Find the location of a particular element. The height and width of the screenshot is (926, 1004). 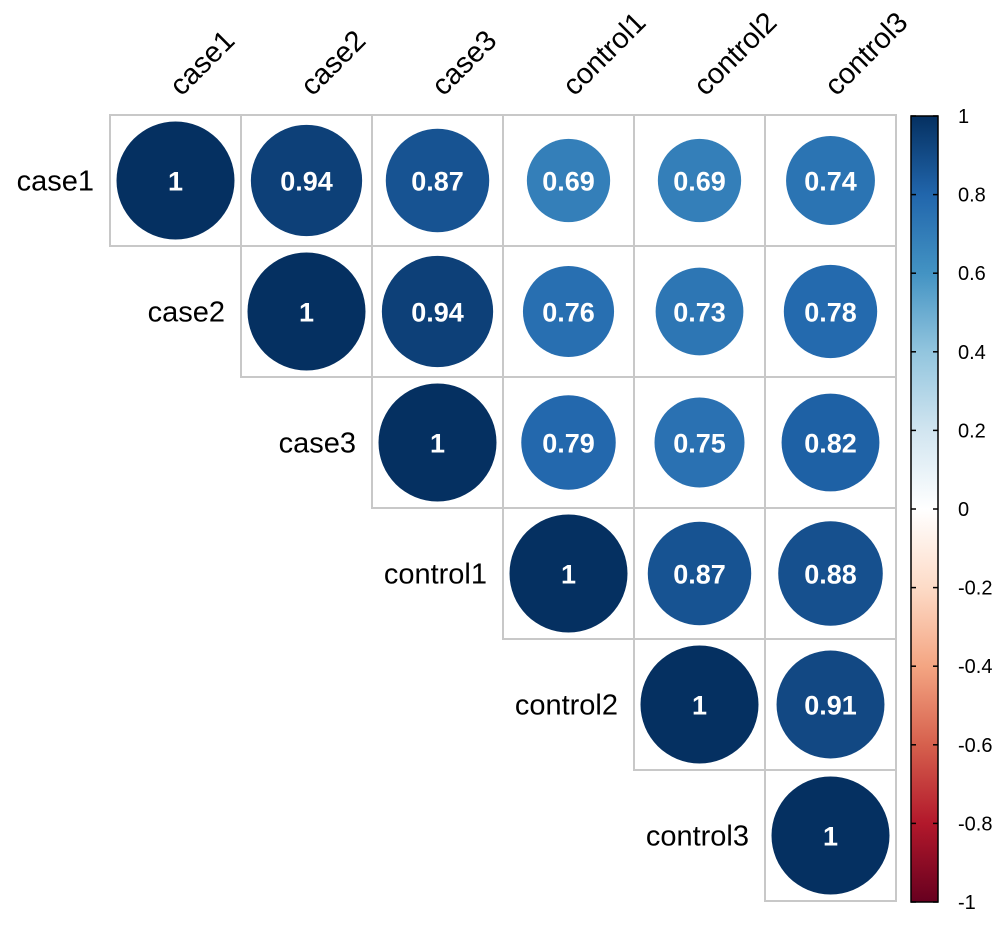

correlation-circle-case1-case1 is located at coordinates (175, 180).